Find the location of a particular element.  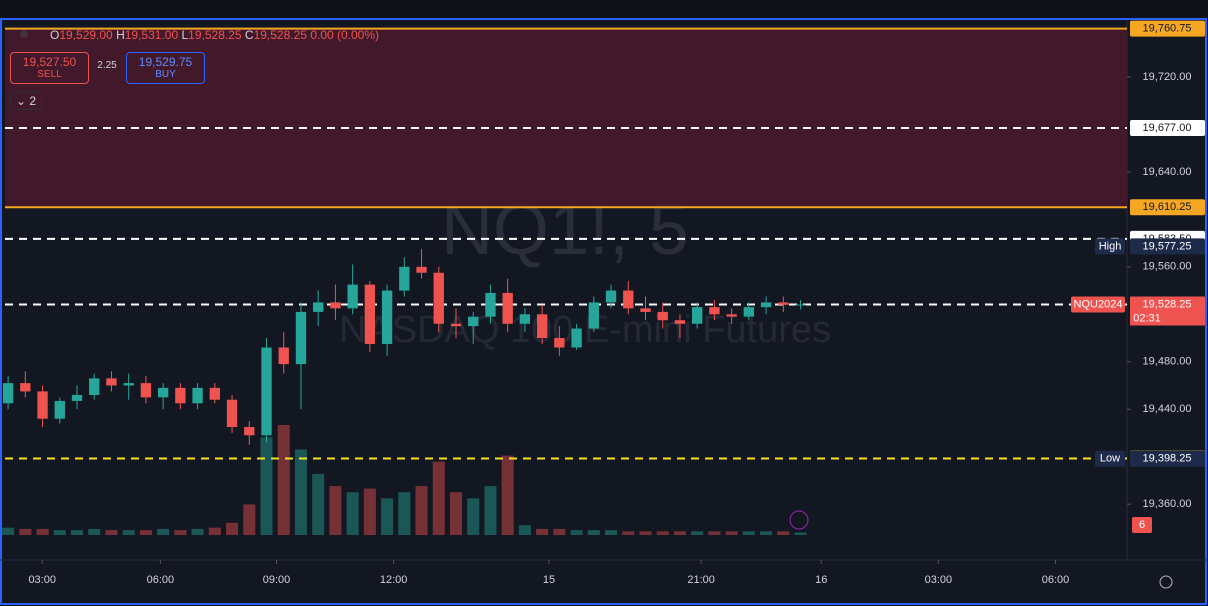

x-tick-label: 06:00 is located at coordinates (161, 580).